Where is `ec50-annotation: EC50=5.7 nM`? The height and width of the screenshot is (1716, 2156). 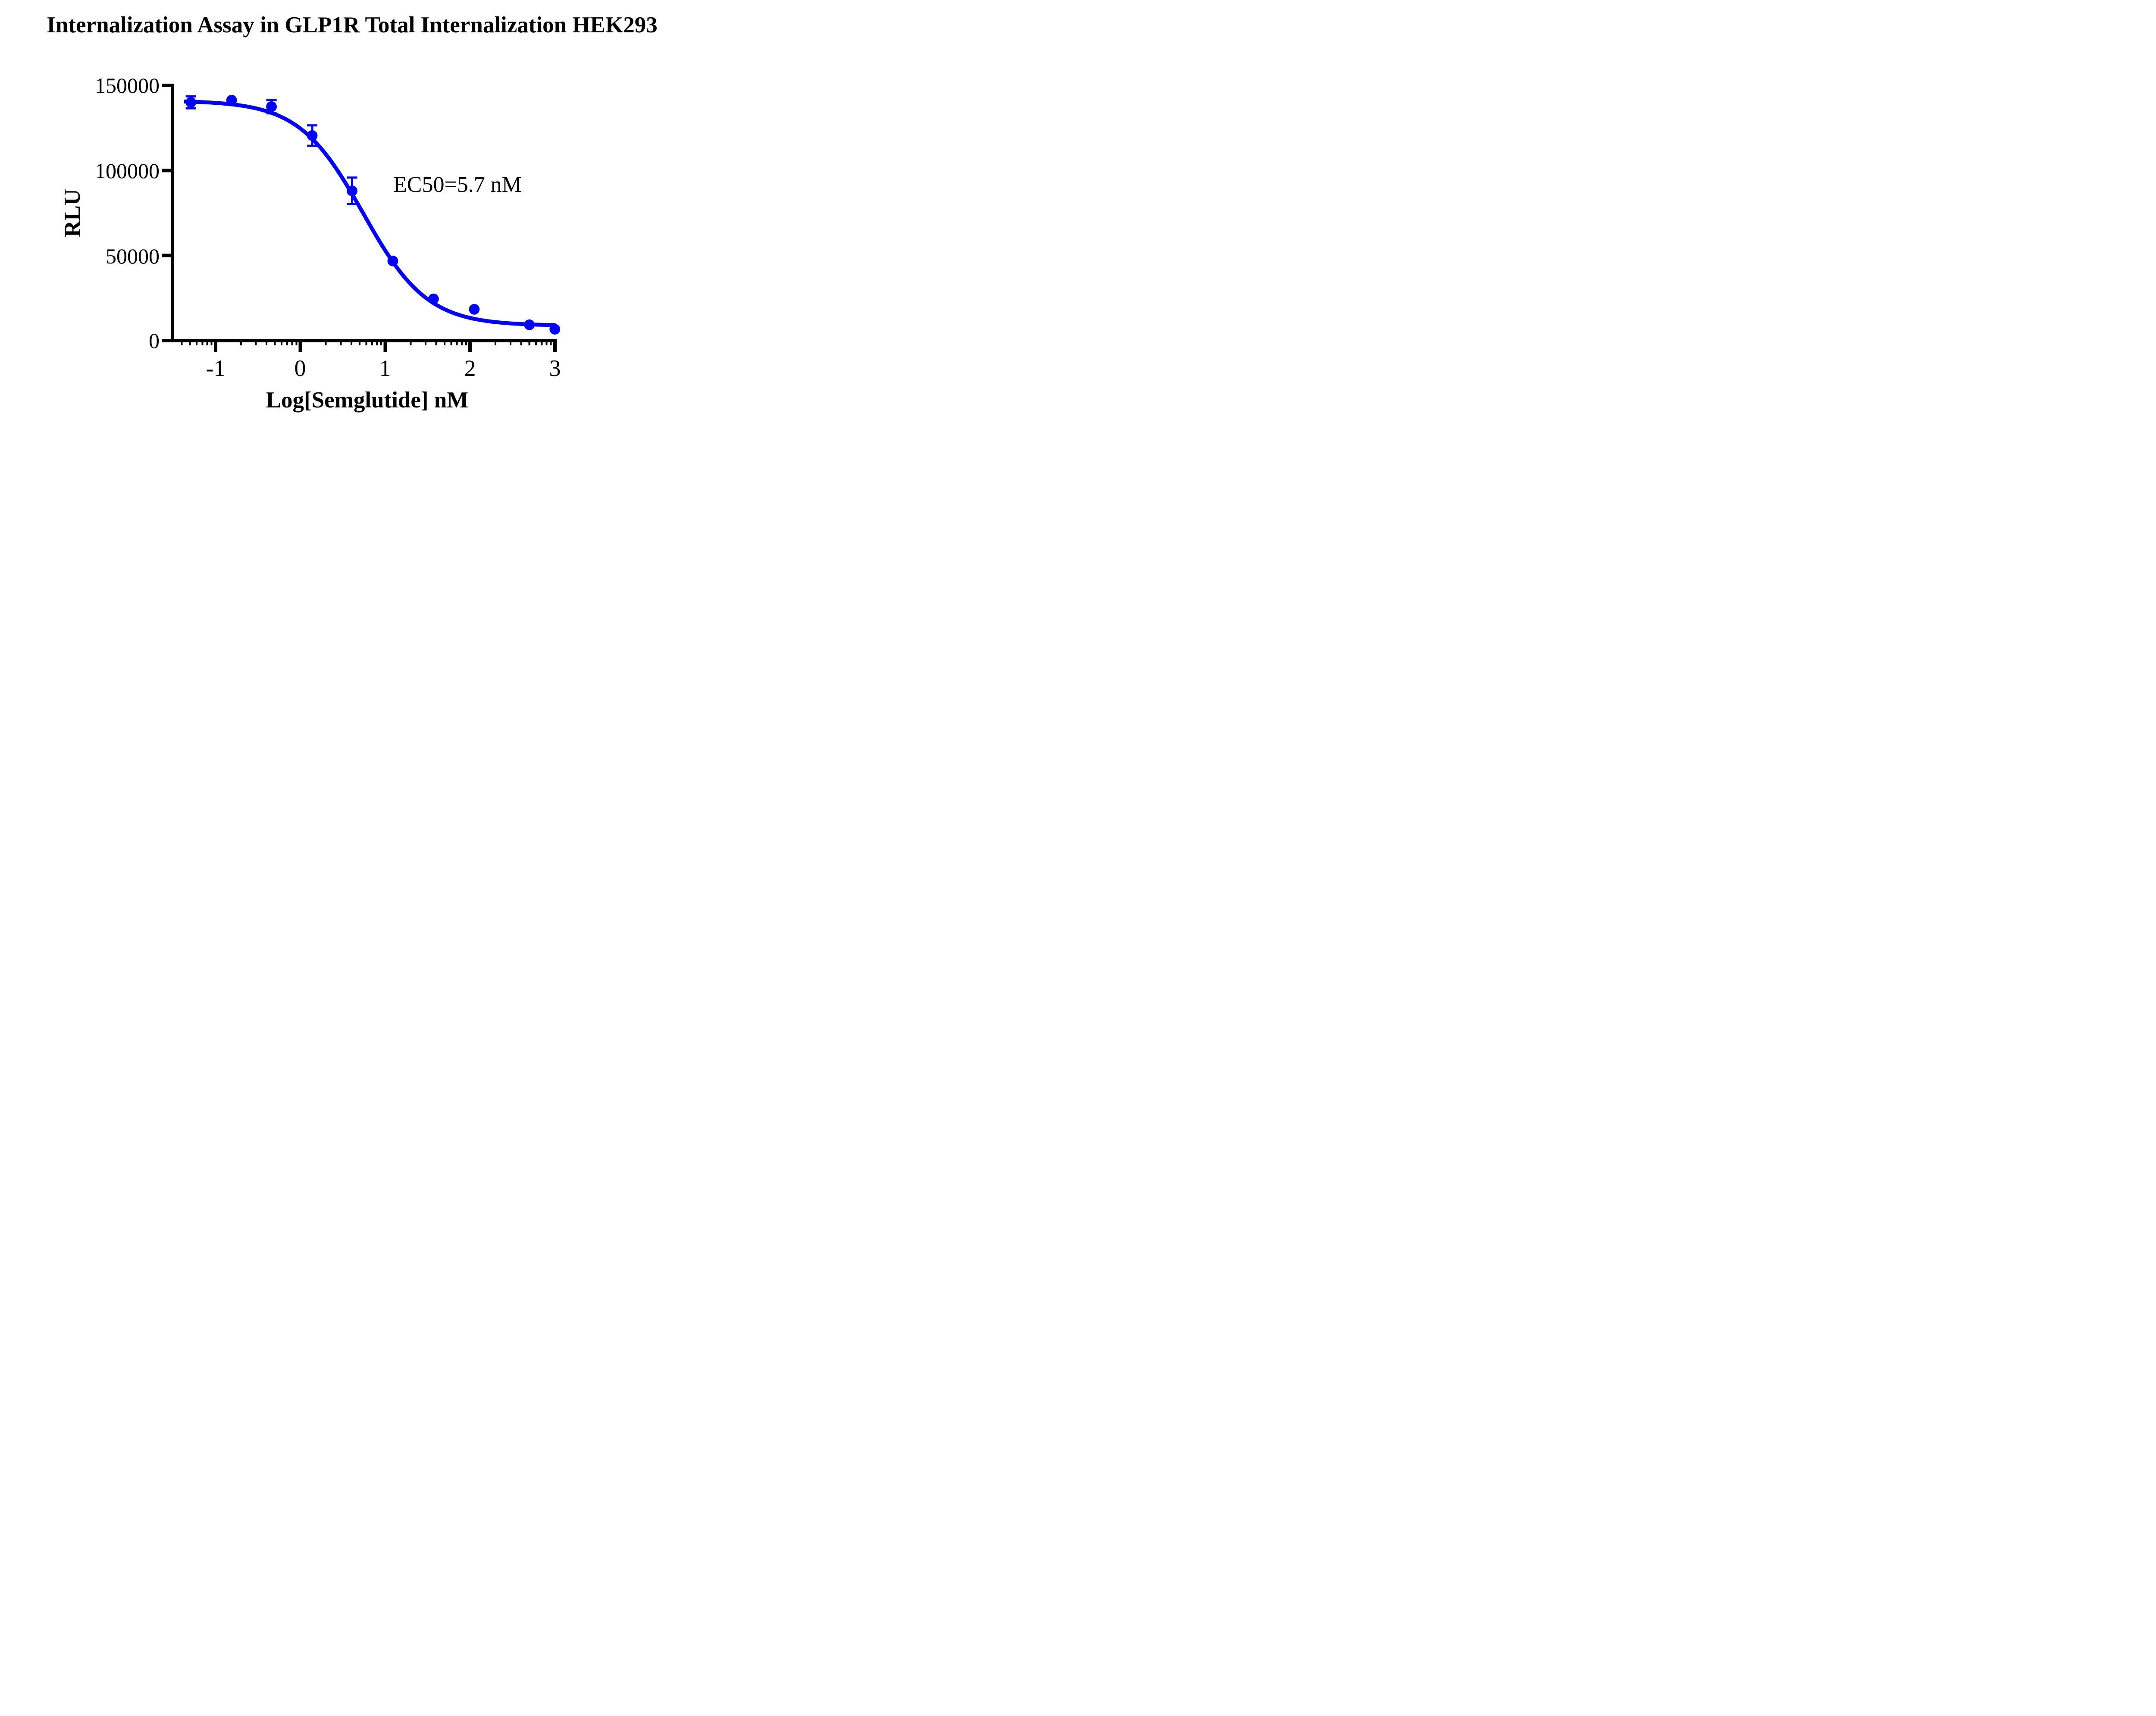 ec50-annotation: EC50=5.7 nM is located at coordinates (457, 184).